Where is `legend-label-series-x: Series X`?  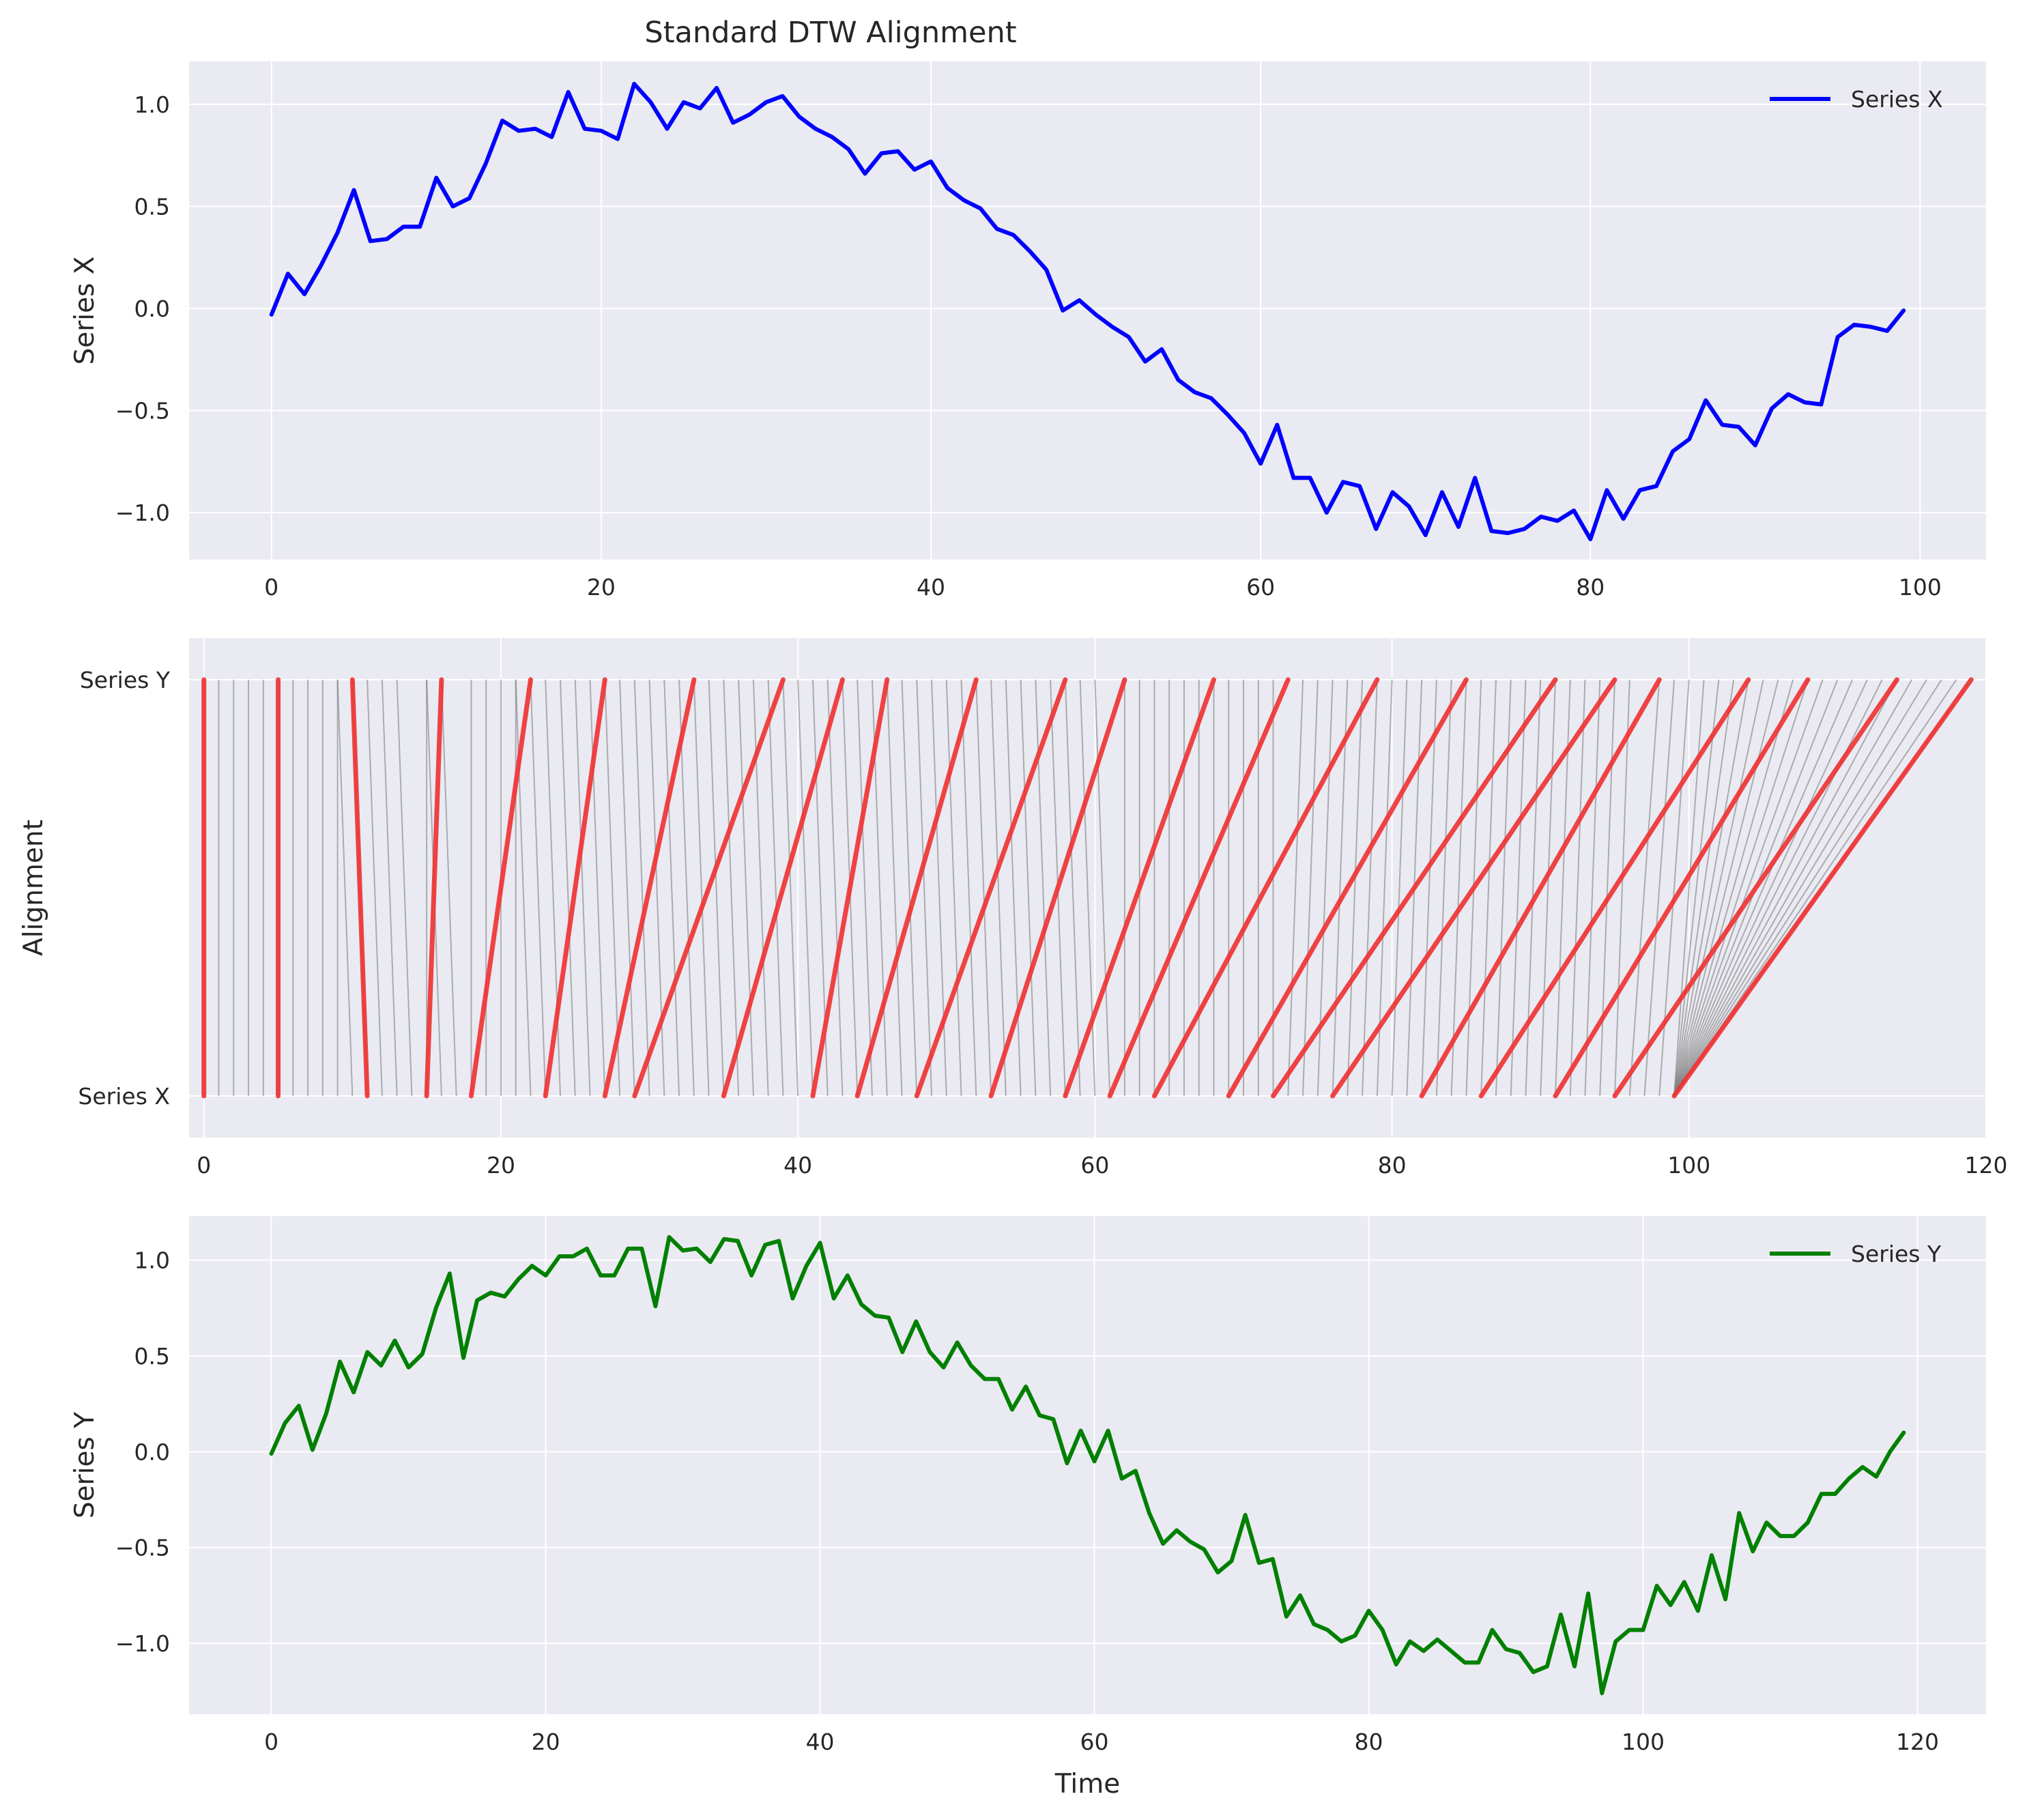
legend-label-series-x: Series X is located at coordinates (1897, 99).